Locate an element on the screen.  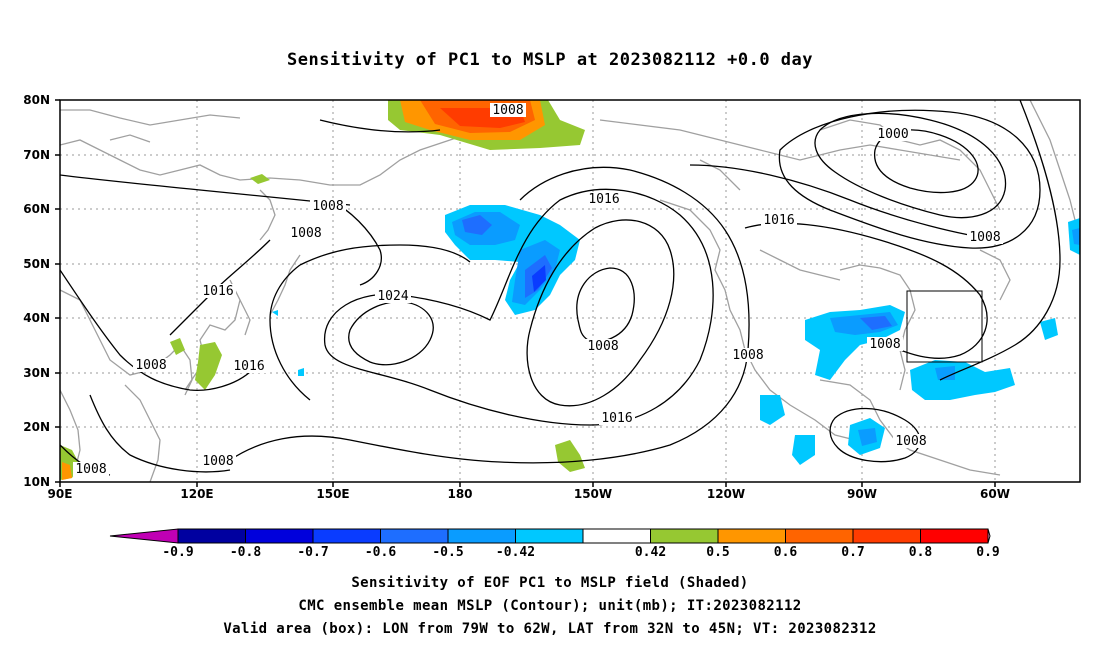
lat-label: 50N is located at coordinates (36, 264).